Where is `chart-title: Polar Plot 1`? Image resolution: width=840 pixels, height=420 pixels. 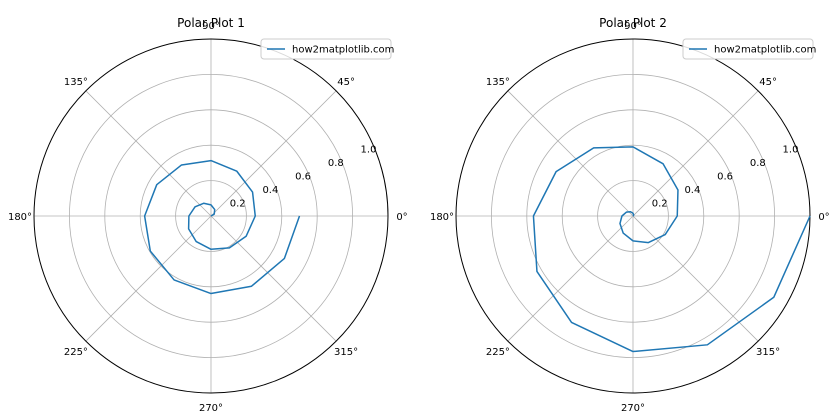 chart-title: Polar Plot 1 is located at coordinates (211, 23).